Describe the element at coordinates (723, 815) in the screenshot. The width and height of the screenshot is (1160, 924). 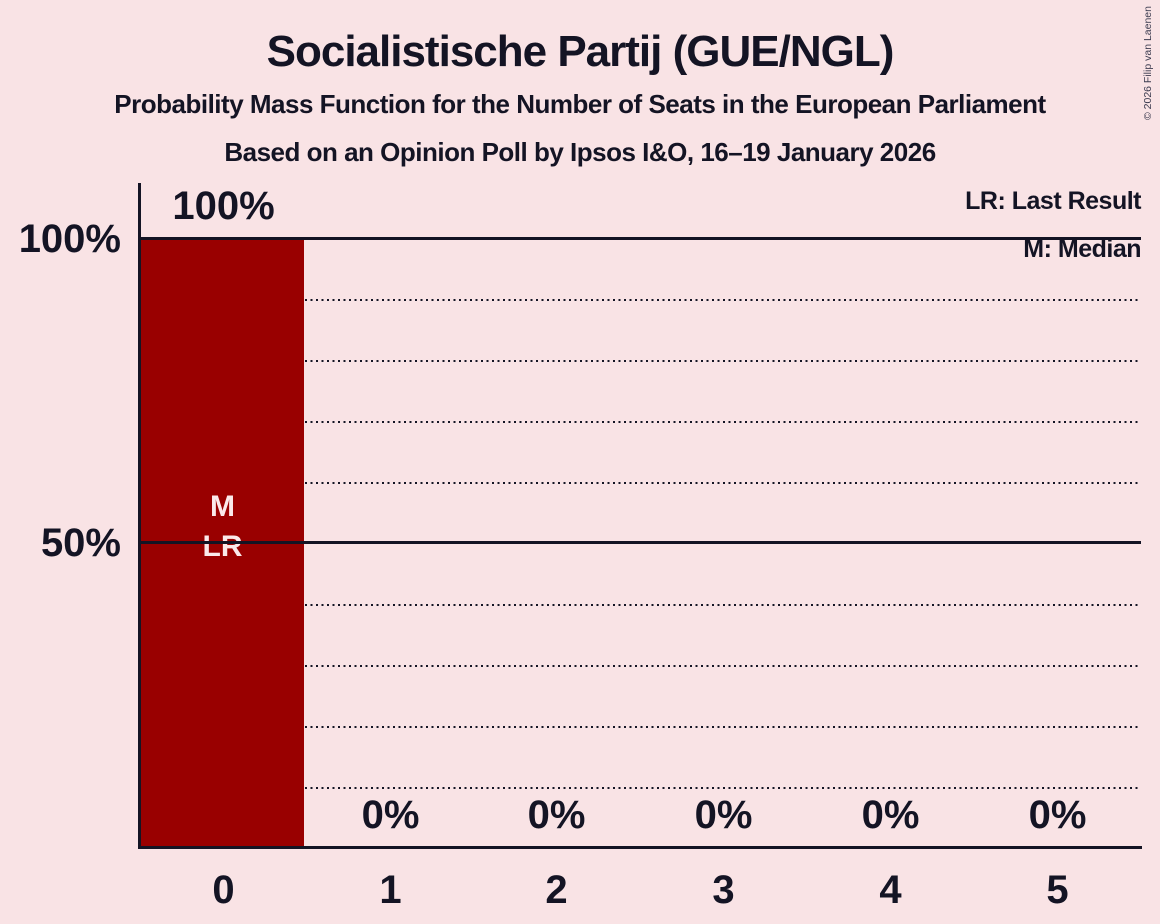
I see `value-label-seats-3: 0%` at that location.